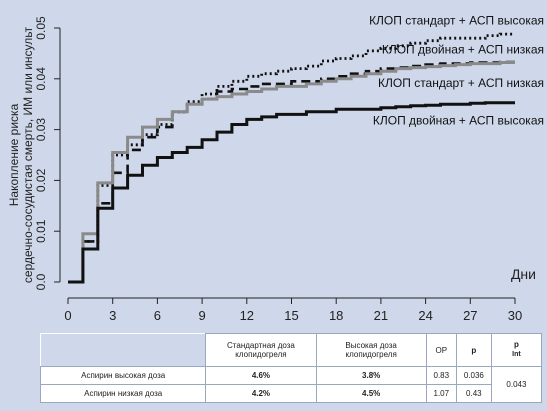  I want to click on table-cell-p: 0.43, so click(473, 393).